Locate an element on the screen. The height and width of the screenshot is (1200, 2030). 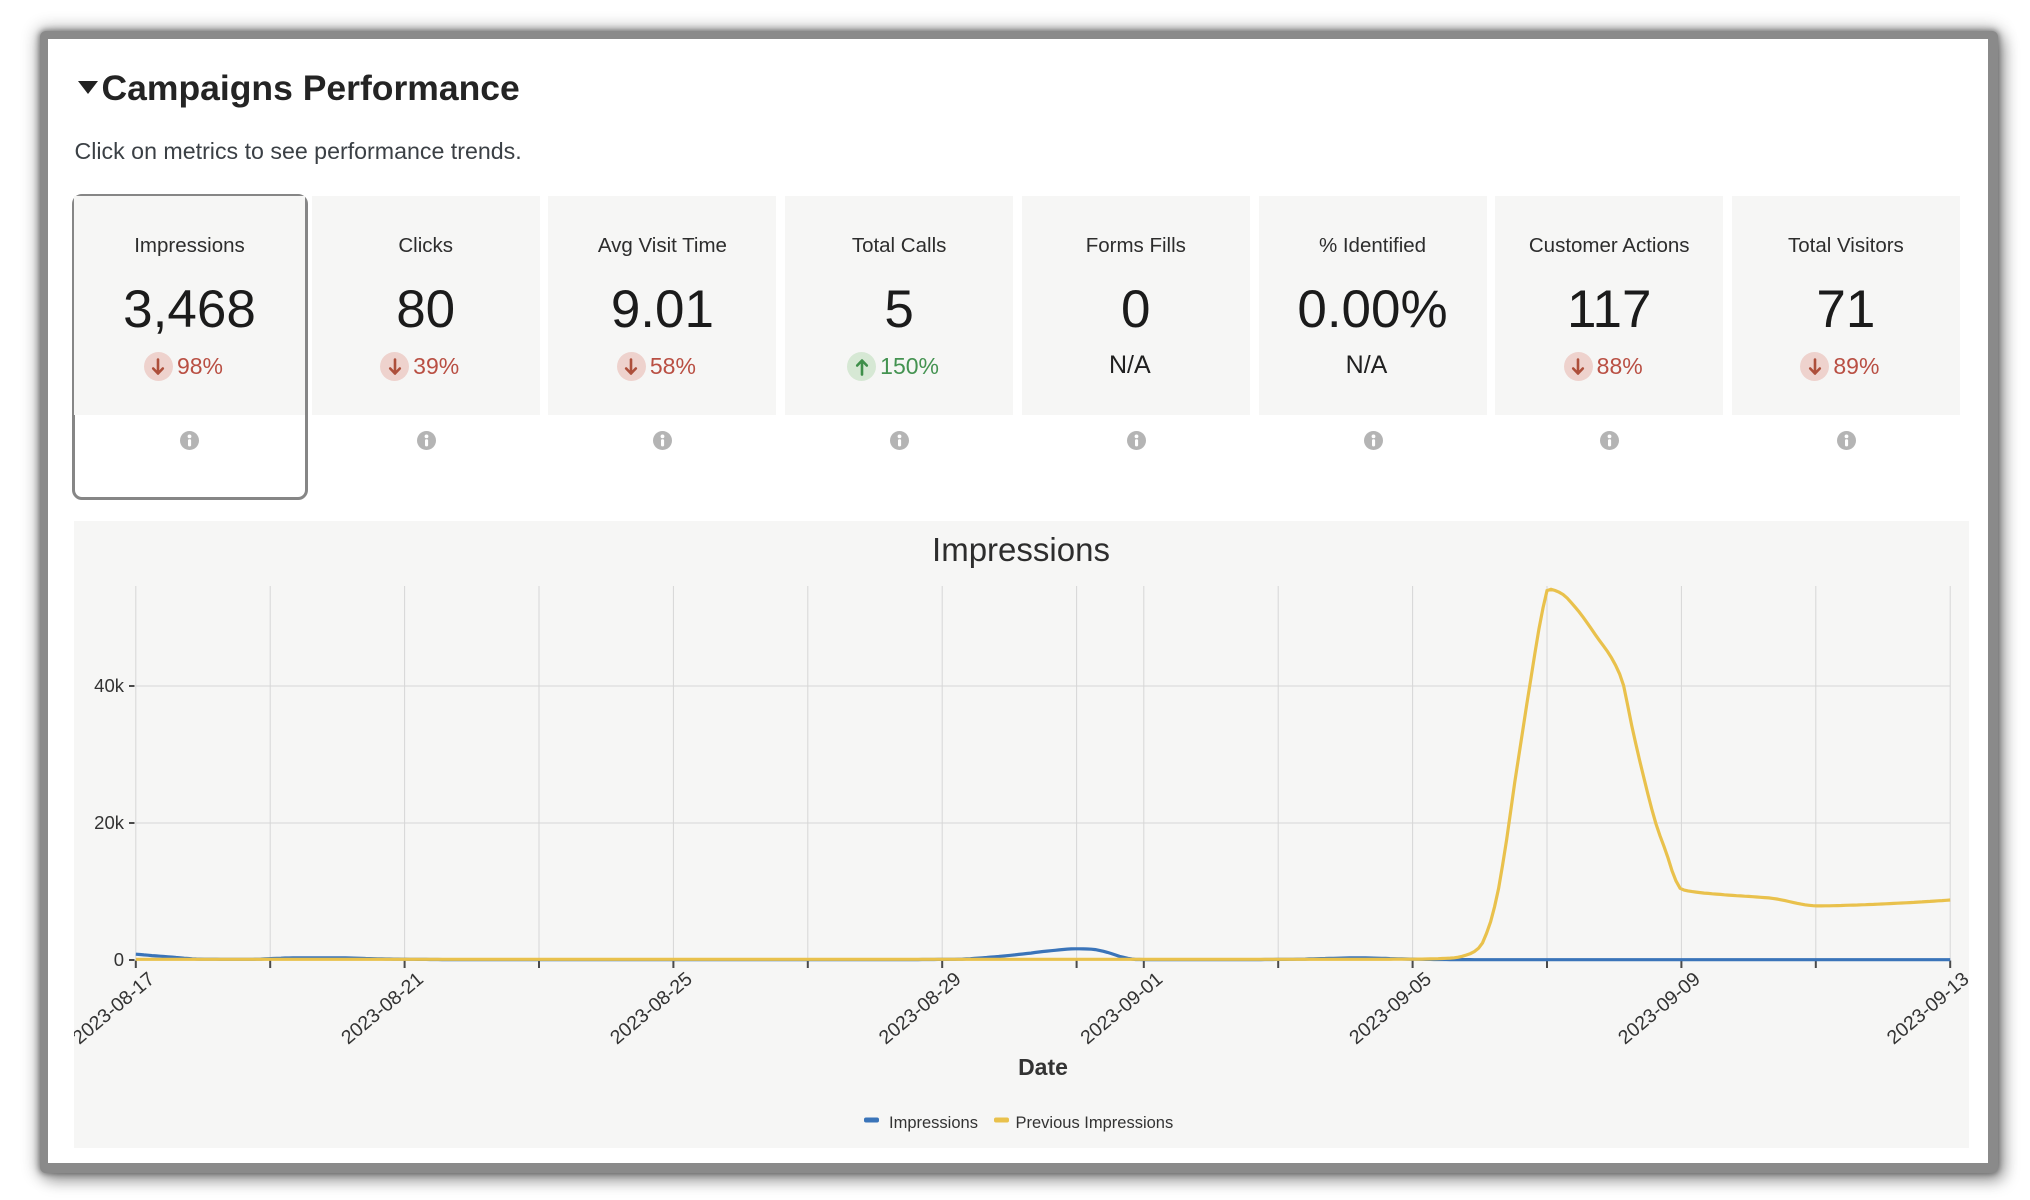
svg-text: 2023-08-25 is located at coordinates (651, 1008).